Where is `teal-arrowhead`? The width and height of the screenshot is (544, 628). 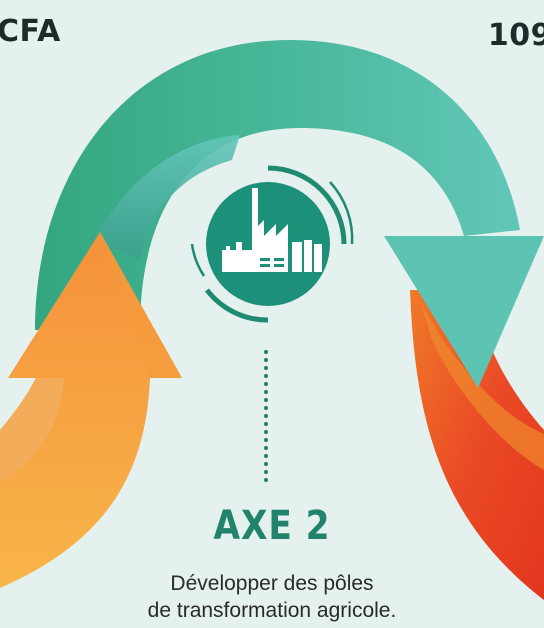
teal-arrowhead is located at coordinates (464, 312).